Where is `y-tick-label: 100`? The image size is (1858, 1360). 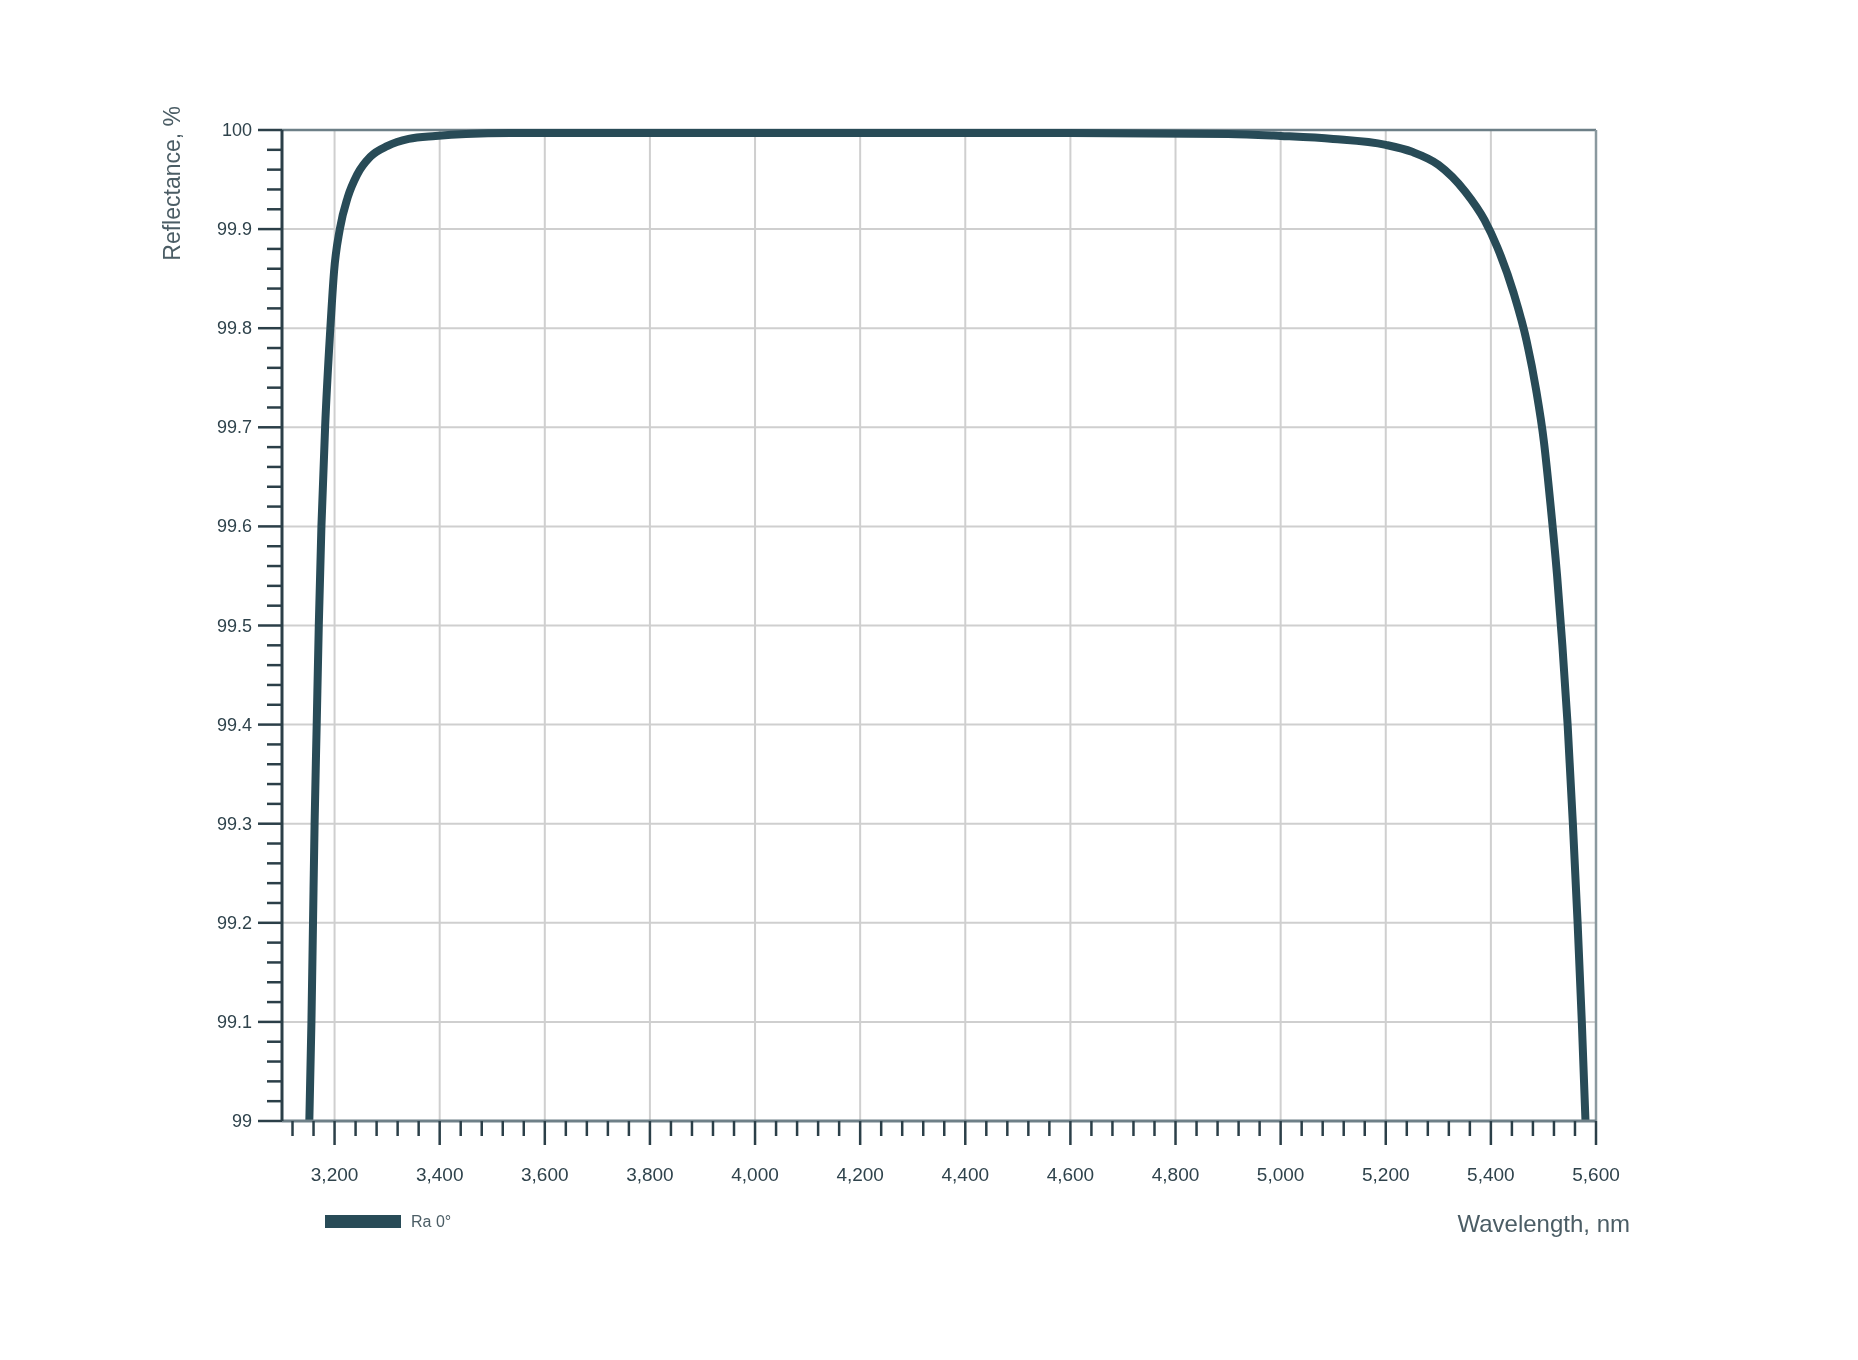 y-tick-label: 100 is located at coordinates (236, 130).